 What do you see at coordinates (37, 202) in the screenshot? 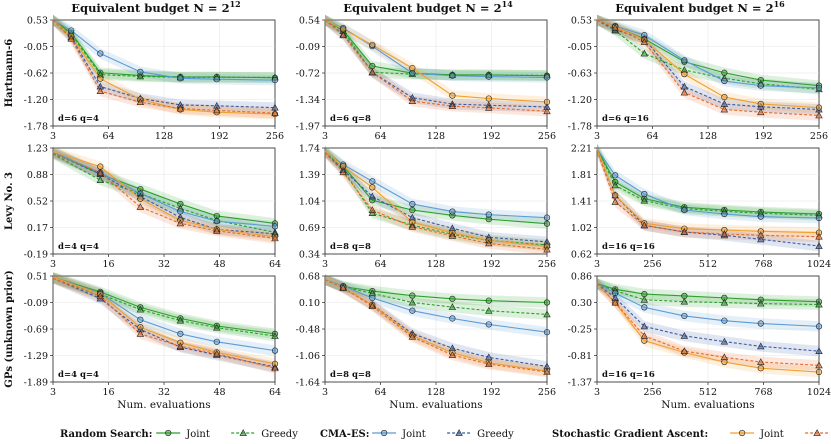
I see `y-tick-label: 0.52` at bounding box center [37, 202].